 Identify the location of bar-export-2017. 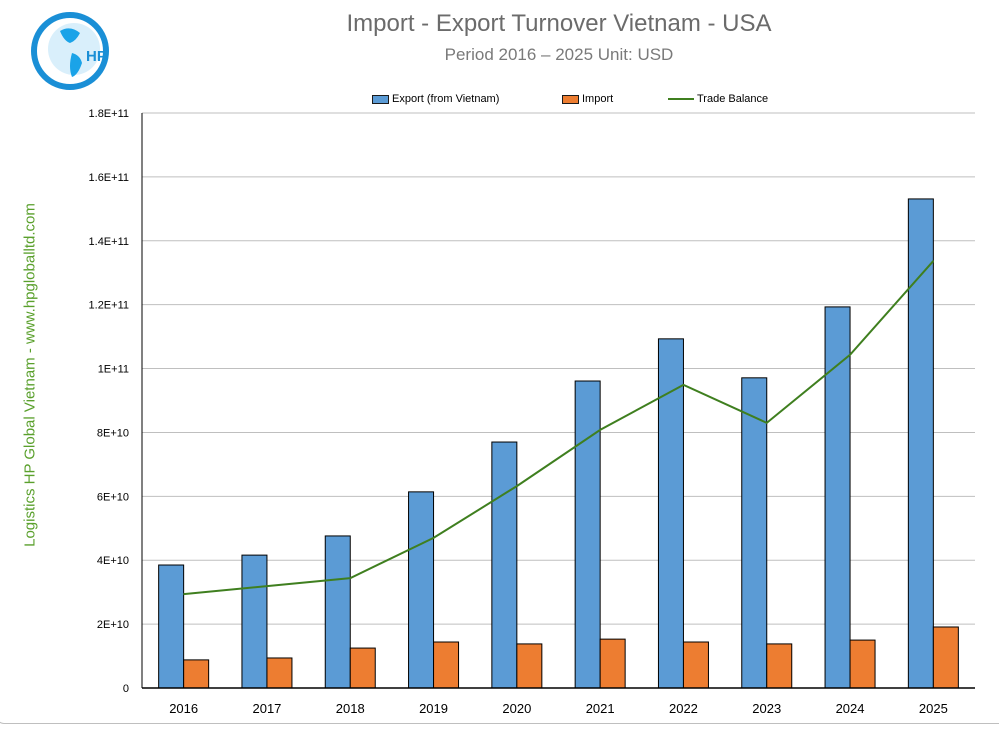
(254, 621).